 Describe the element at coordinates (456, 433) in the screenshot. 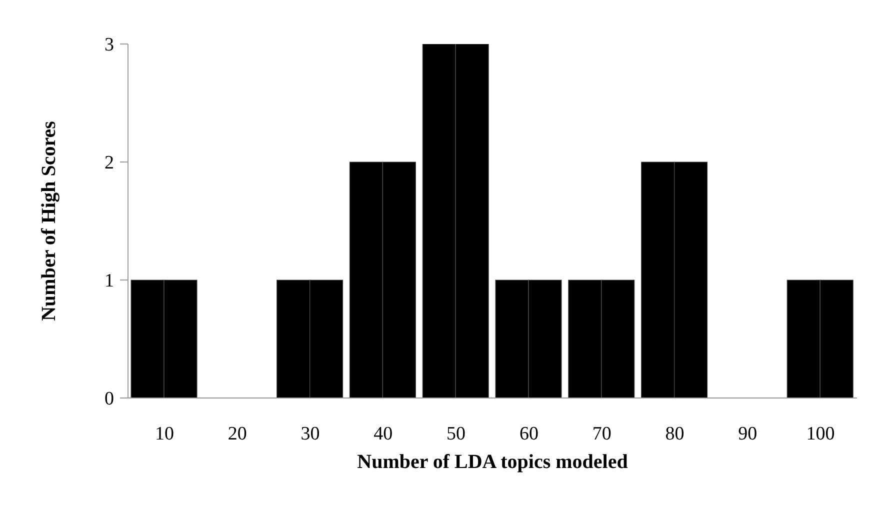

I see `x-tick-label: 50` at that location.